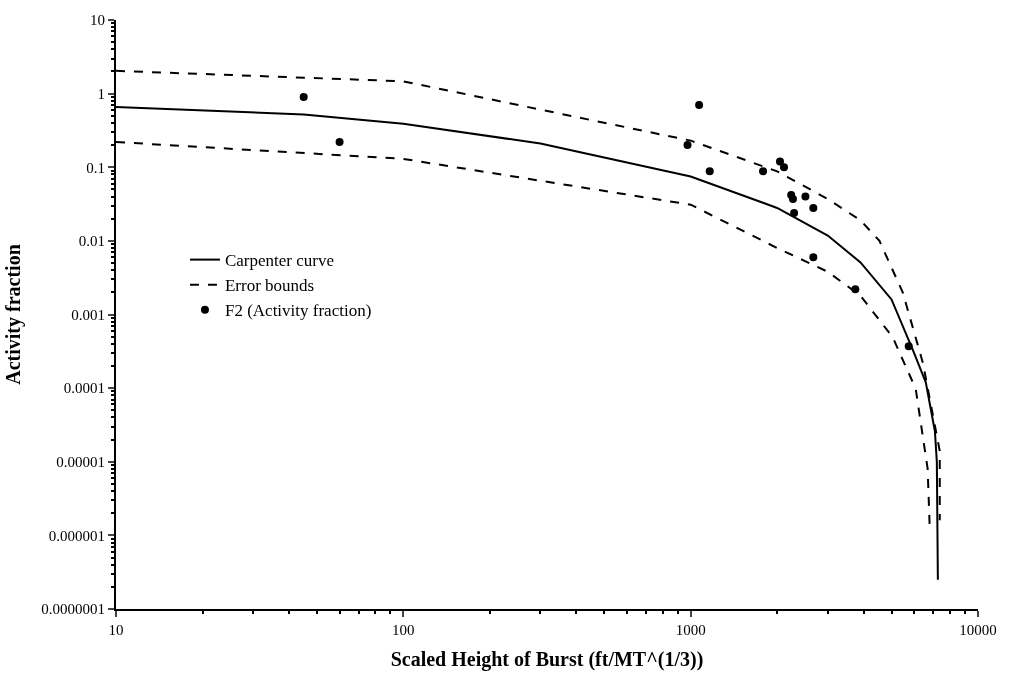 This screenshot has width=1009, height=679. I want to click on y-tick-label: 0.000001, so click(76, 535).